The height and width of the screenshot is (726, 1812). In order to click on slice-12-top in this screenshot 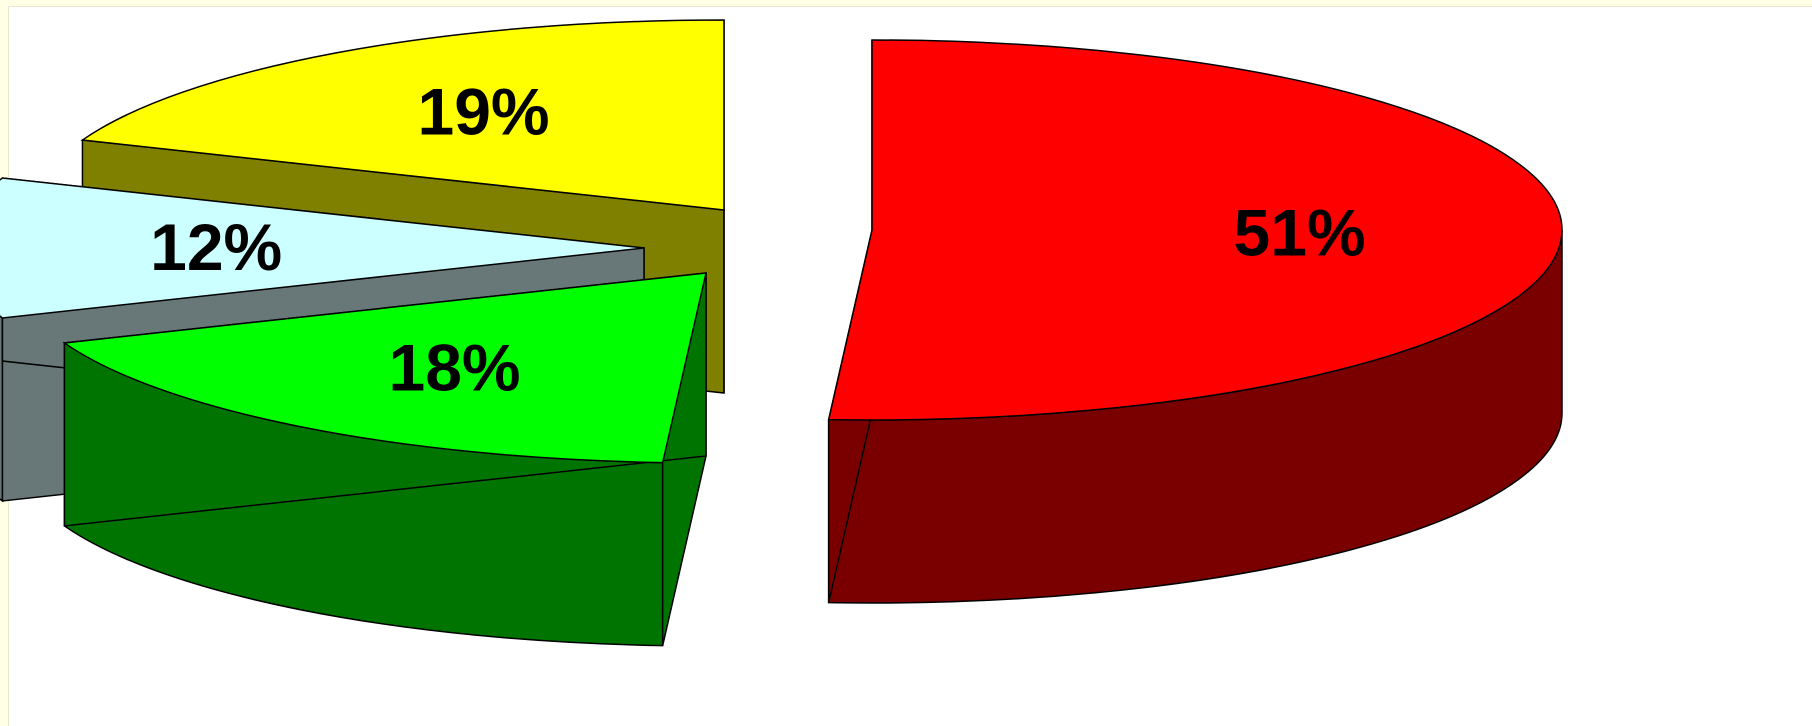, I will do `click(322, 248)`.